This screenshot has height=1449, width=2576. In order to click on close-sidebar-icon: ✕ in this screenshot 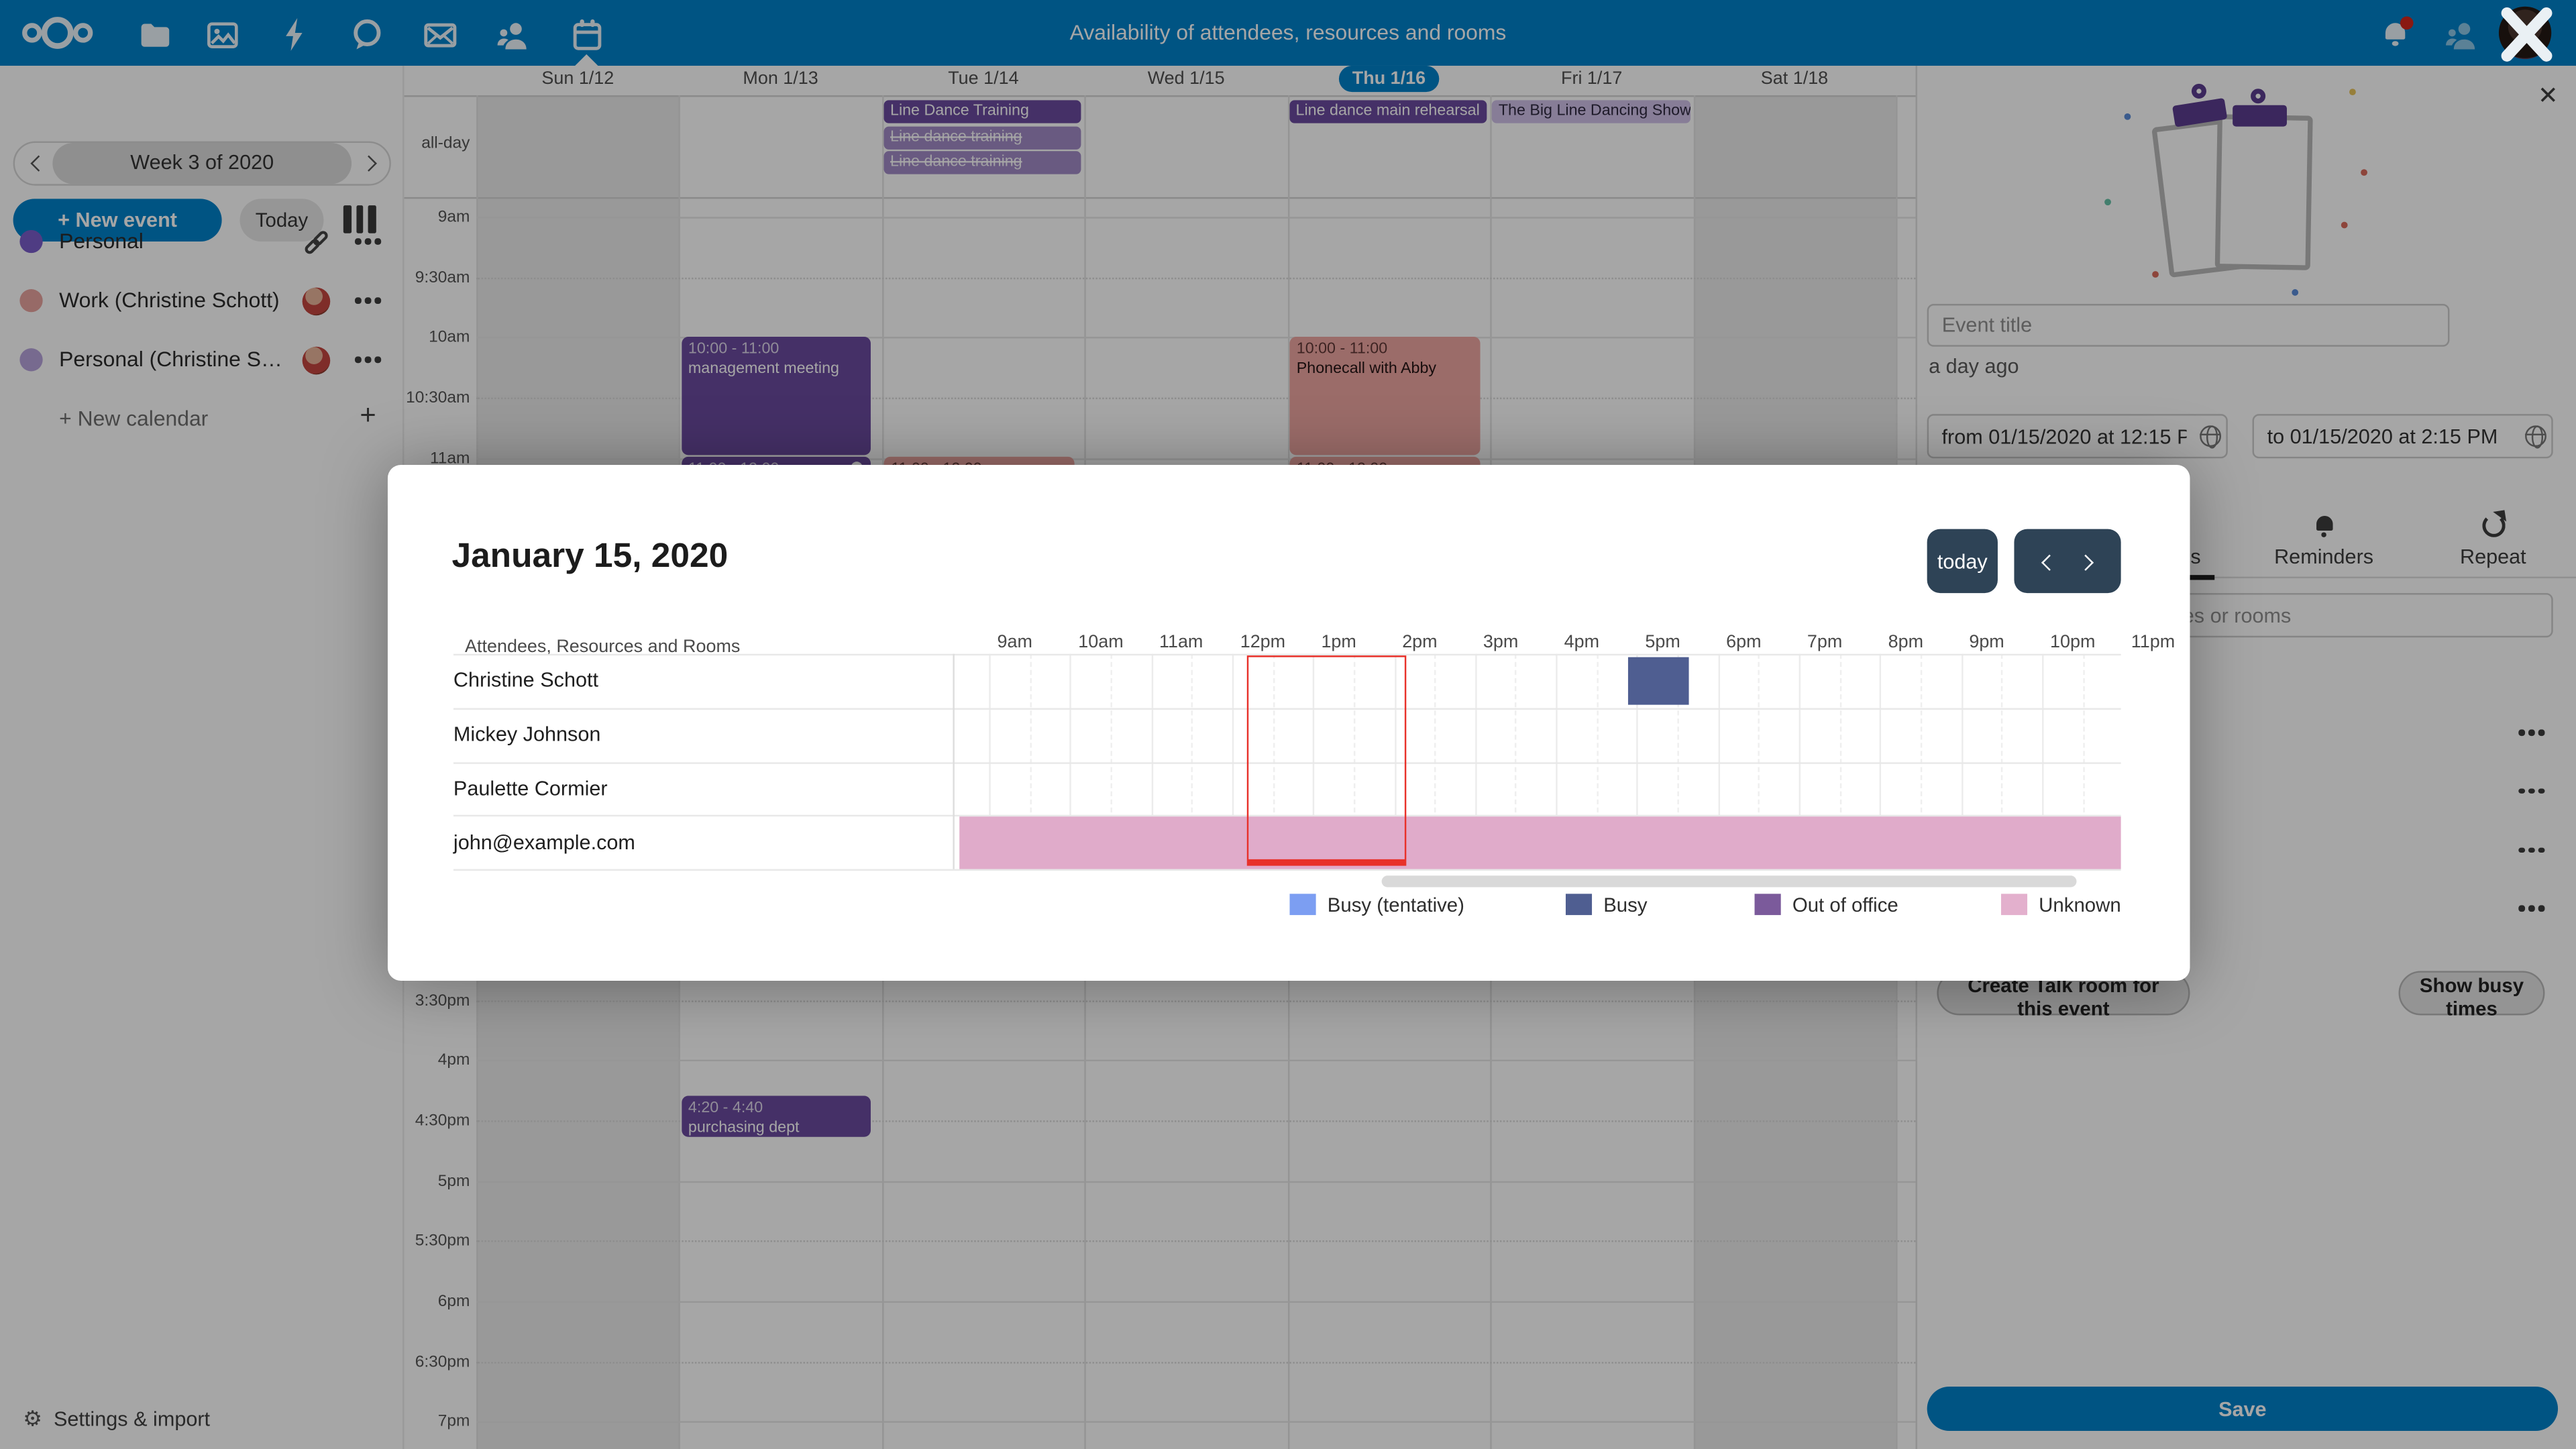, I will do `click(2548, 96)`.